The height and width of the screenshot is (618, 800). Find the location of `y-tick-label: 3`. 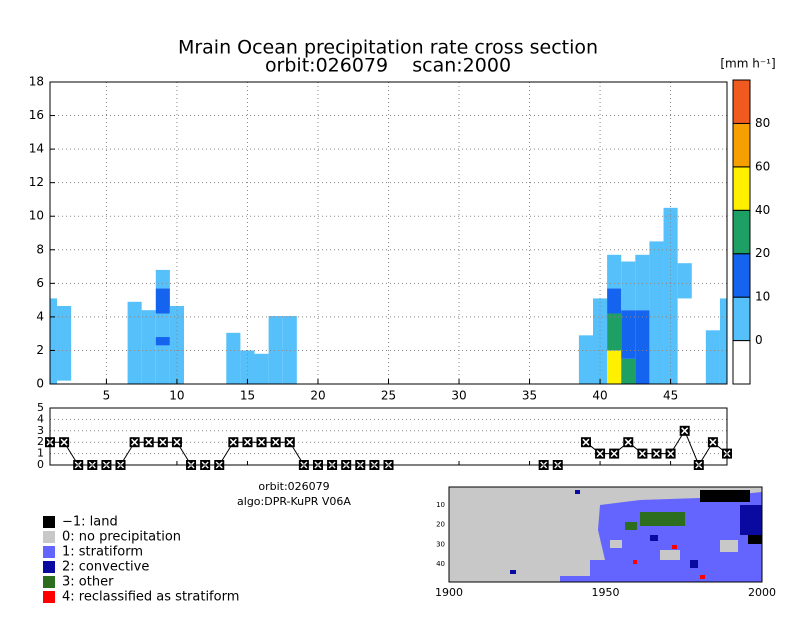

y-tick-label: 3 is located at coordinates (40, 430).